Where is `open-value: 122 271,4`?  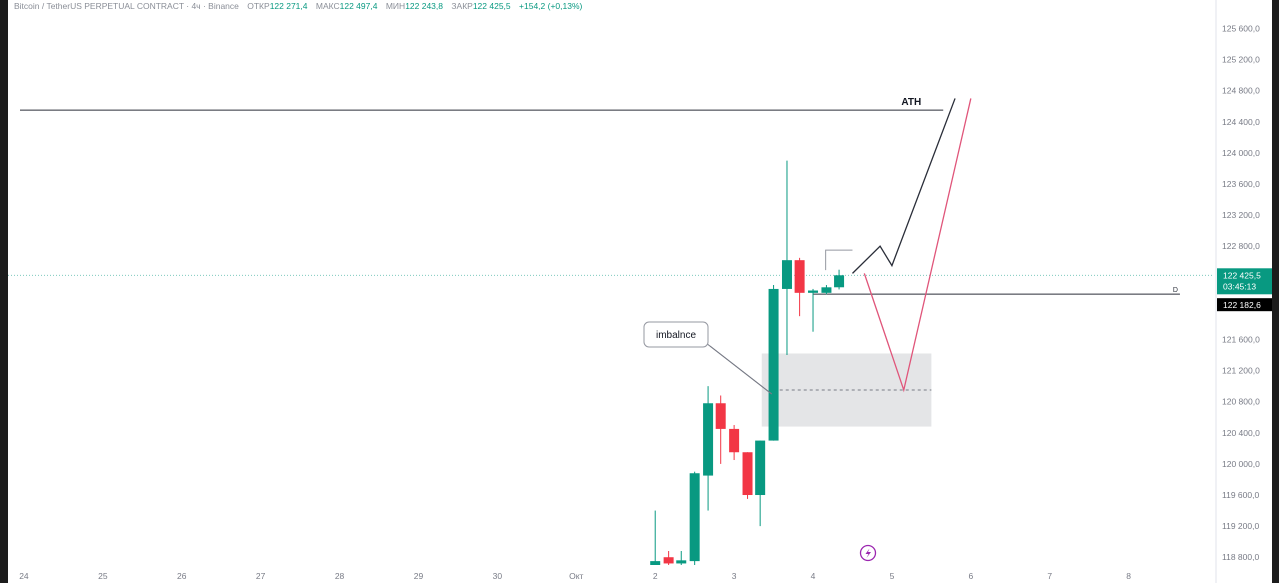
open-value: 122 271,4 is located at coordinates (288, 6).